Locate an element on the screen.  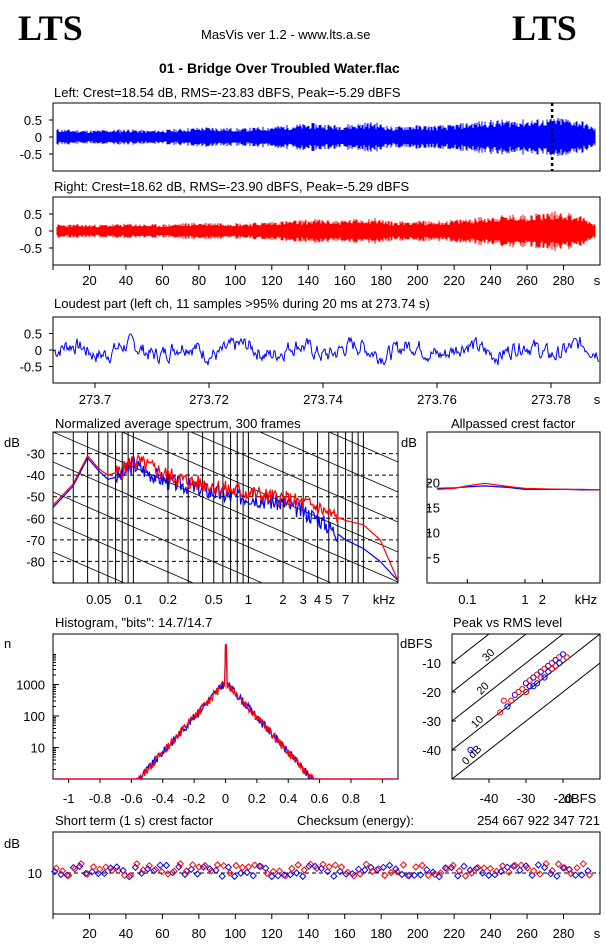
spectrum-xtick: 0.2 is located at coordinates (168, 599).